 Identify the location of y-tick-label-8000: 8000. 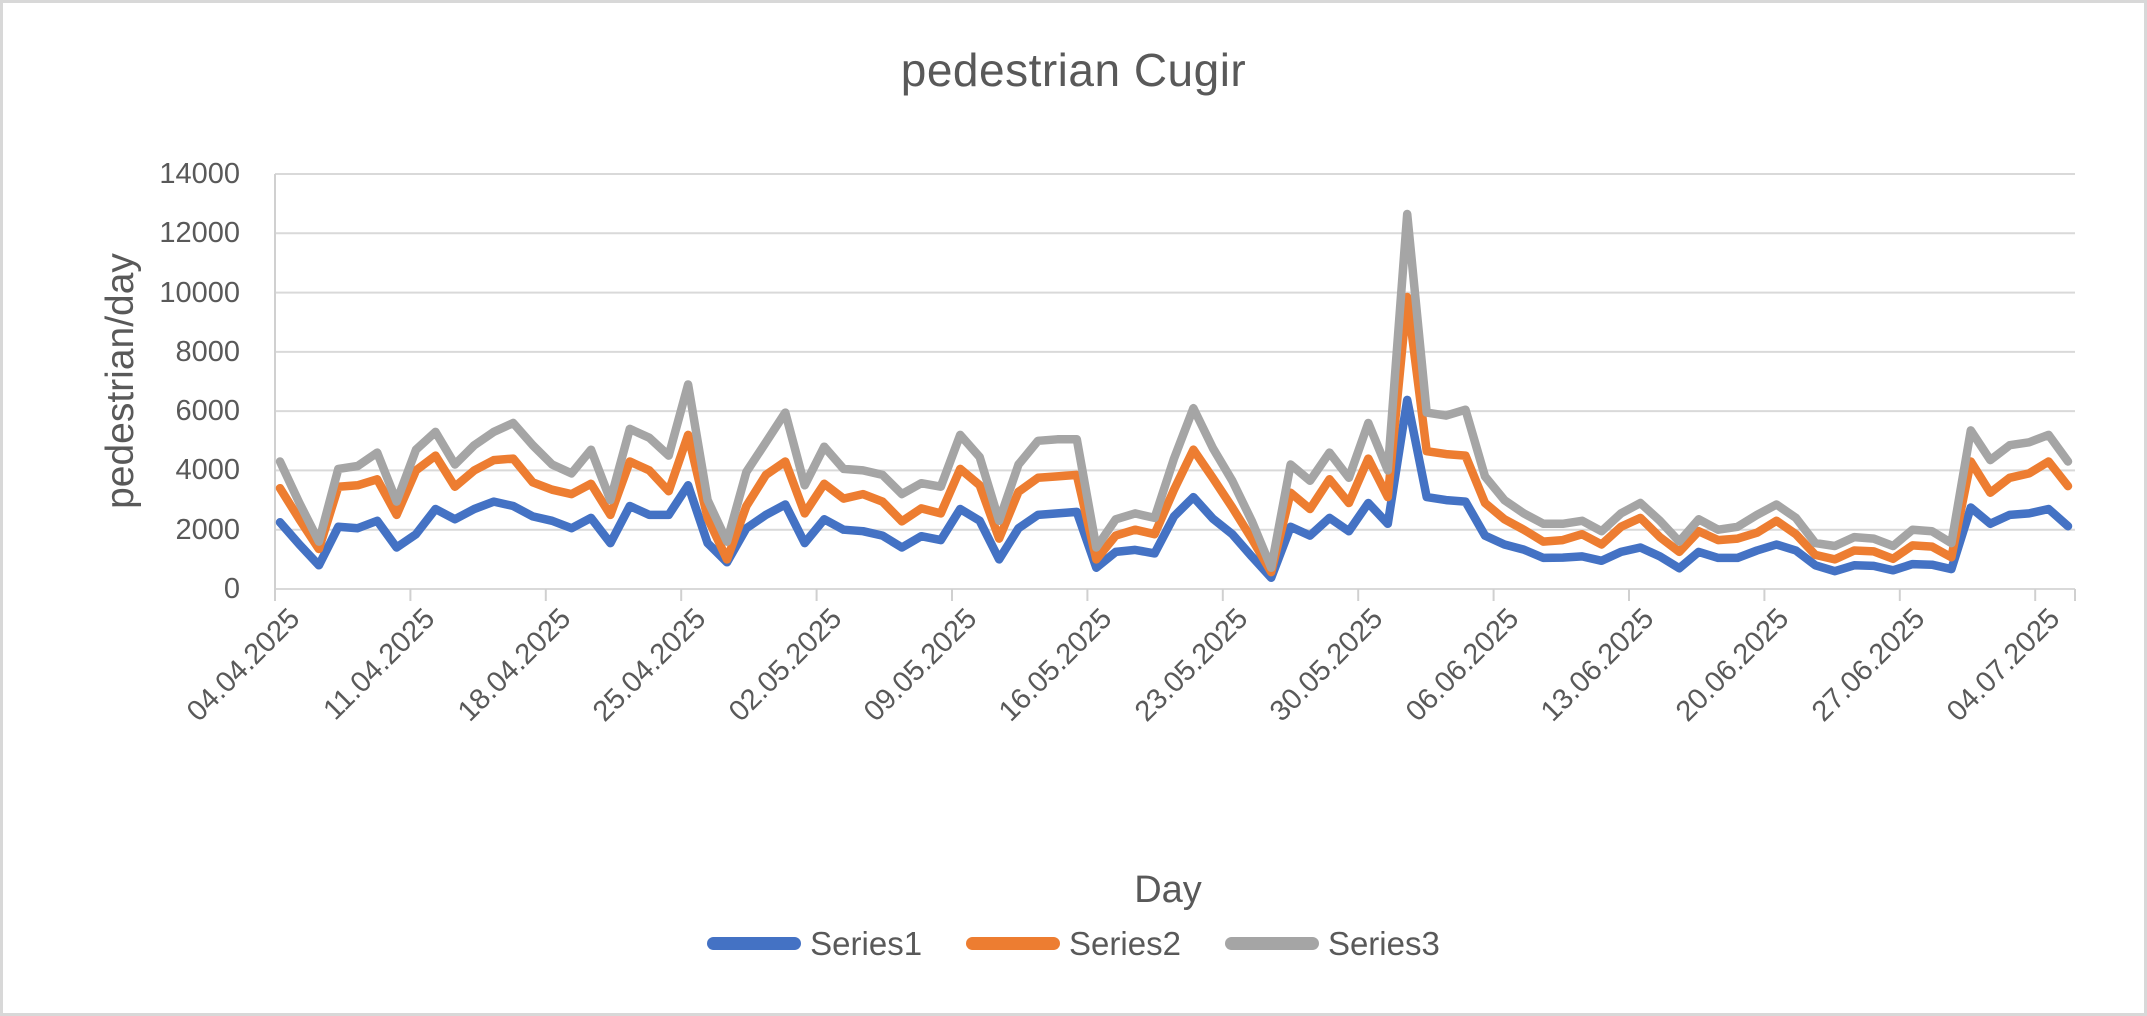
(207, 351).